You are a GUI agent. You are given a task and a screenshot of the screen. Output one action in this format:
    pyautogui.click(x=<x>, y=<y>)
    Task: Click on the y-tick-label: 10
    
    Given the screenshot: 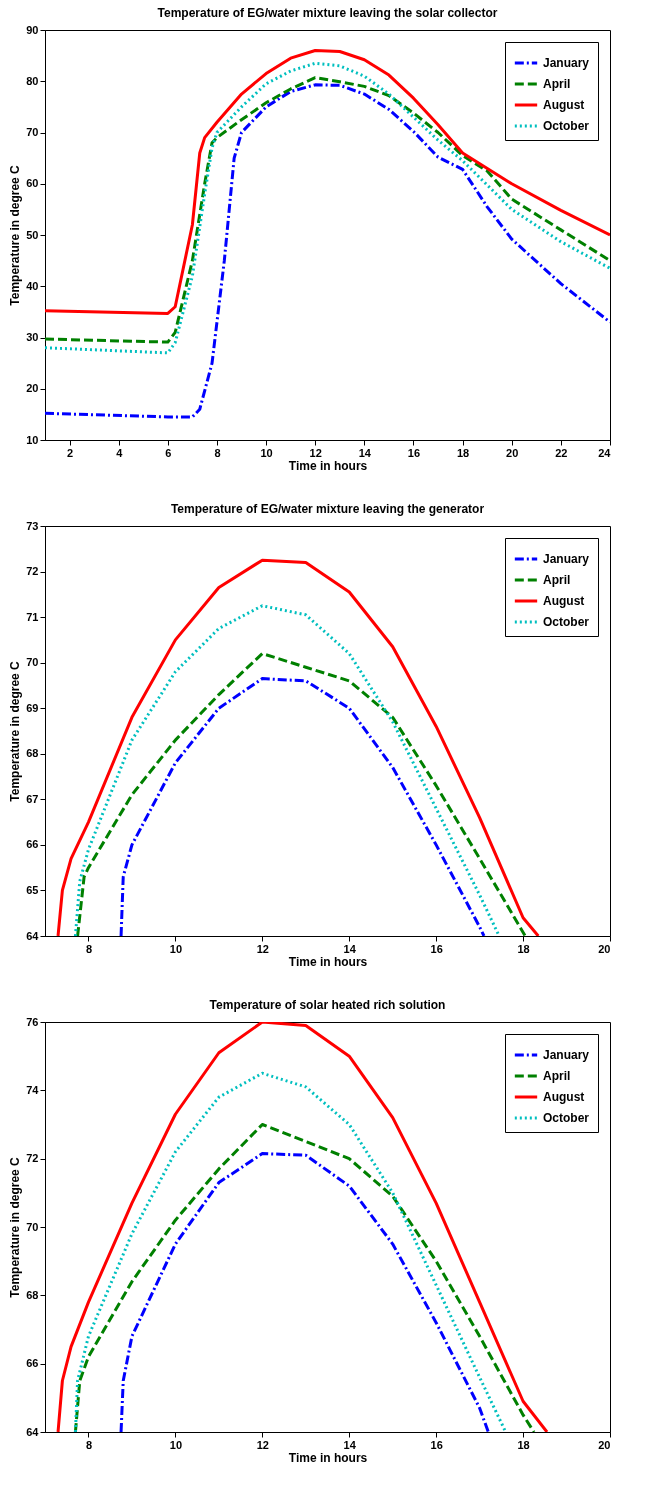 What is the action you would take?
    pyautogui.click(x=32, y=439)
    